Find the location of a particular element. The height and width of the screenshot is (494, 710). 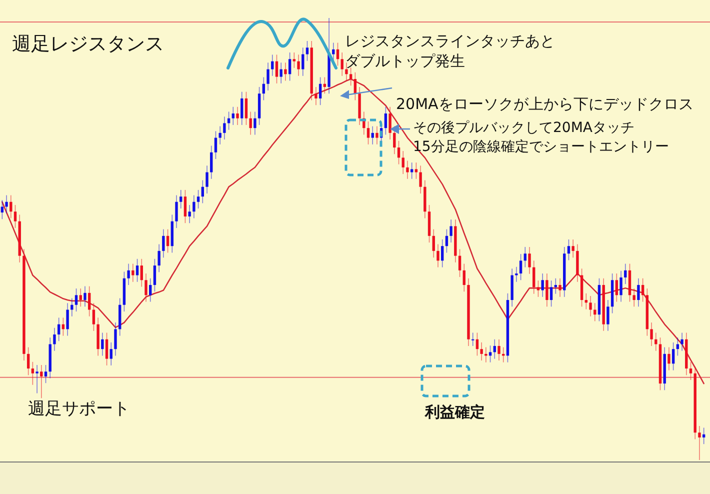

annotation: その後プルバックして20MAタッチ is located at coordinates (523, 128).